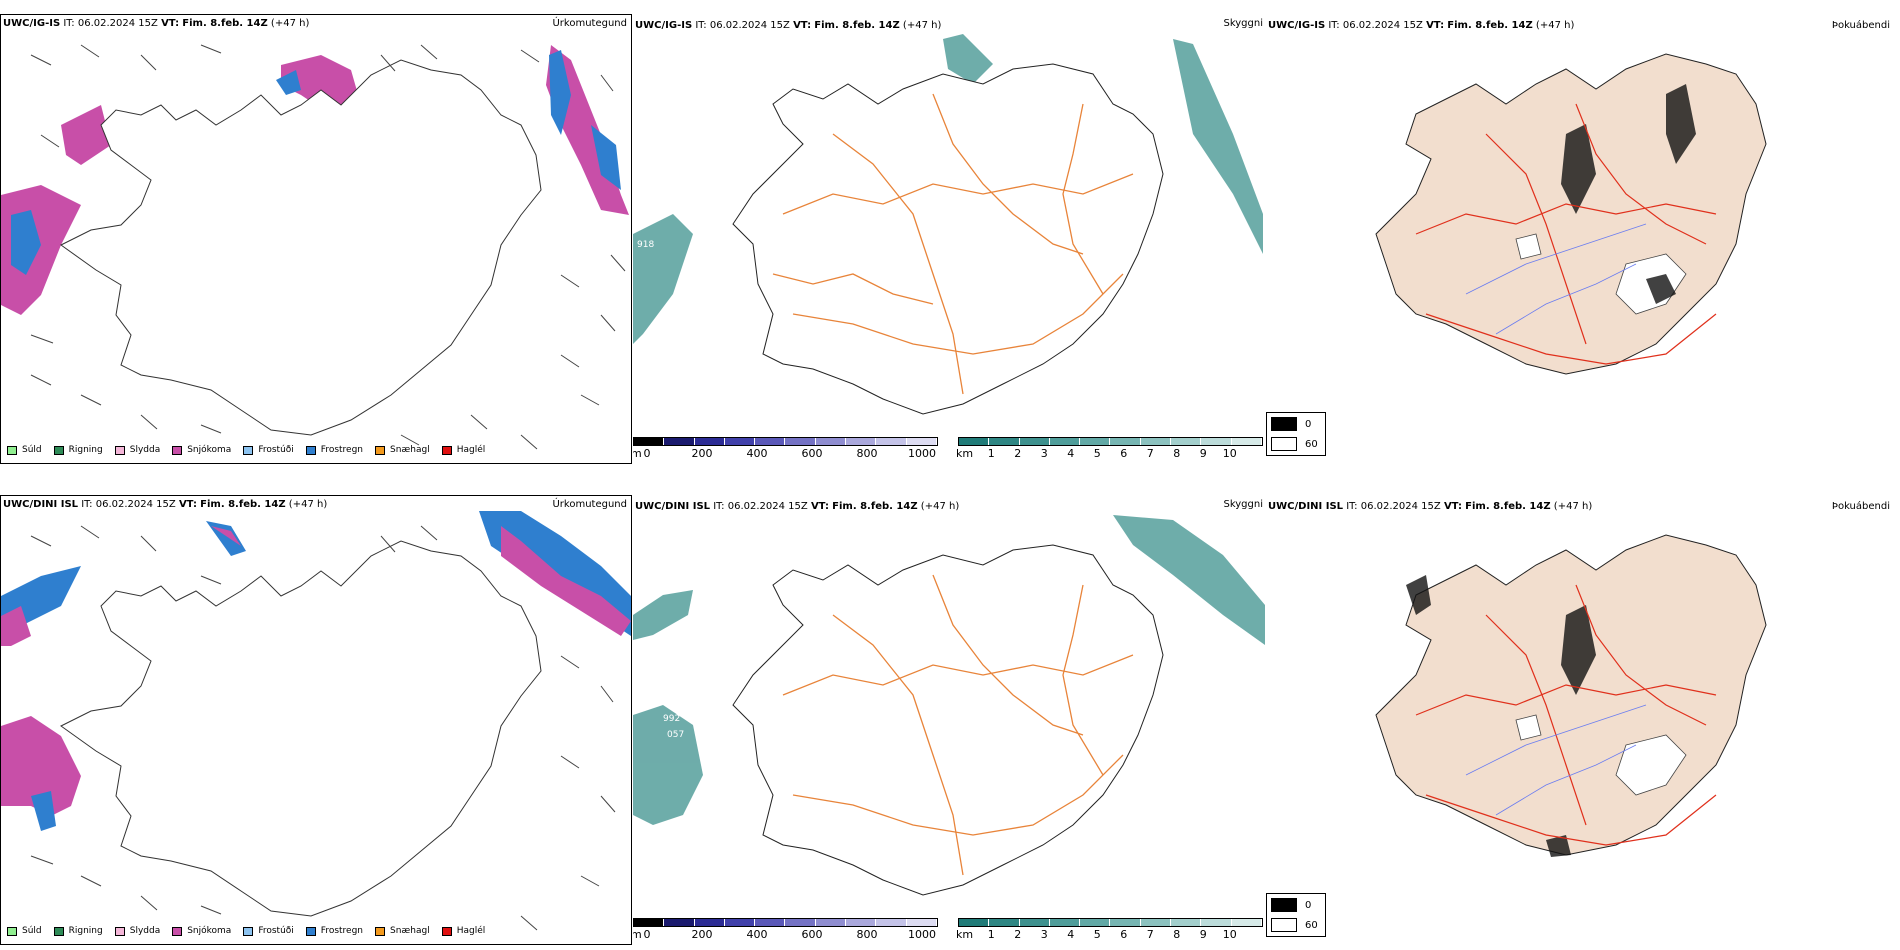 The image size is (1900, 950). I want to click on colorbar-cells, so click(1110, 922).